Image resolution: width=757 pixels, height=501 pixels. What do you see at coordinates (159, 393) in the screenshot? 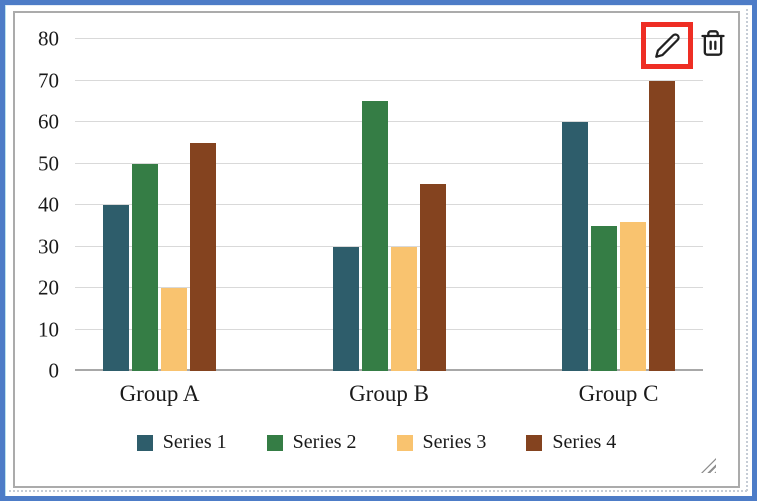
I see `x-axis-label: Group A` at bounding box center [159, 393].